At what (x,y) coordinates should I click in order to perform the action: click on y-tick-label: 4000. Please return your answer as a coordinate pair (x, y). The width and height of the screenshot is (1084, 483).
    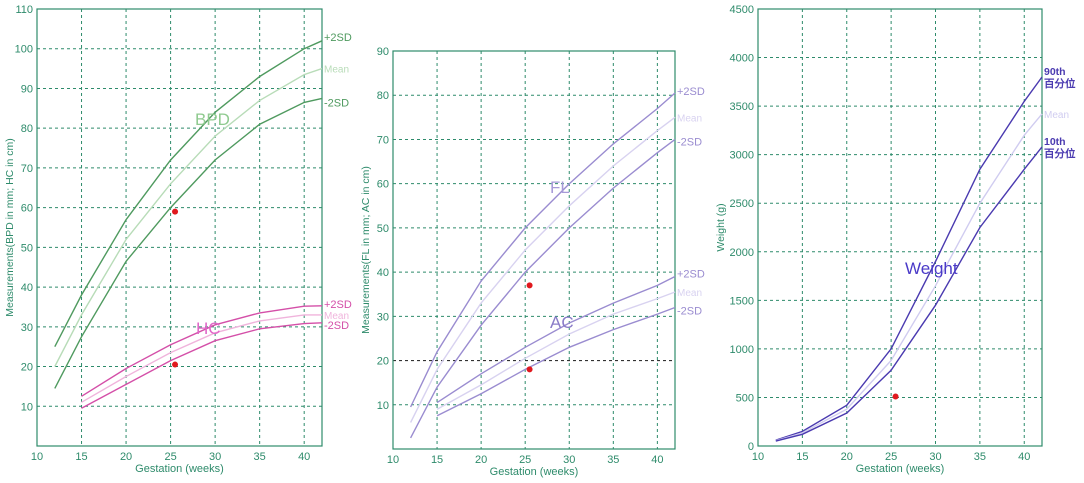
    Looking at the image, I should click on (742, 59).